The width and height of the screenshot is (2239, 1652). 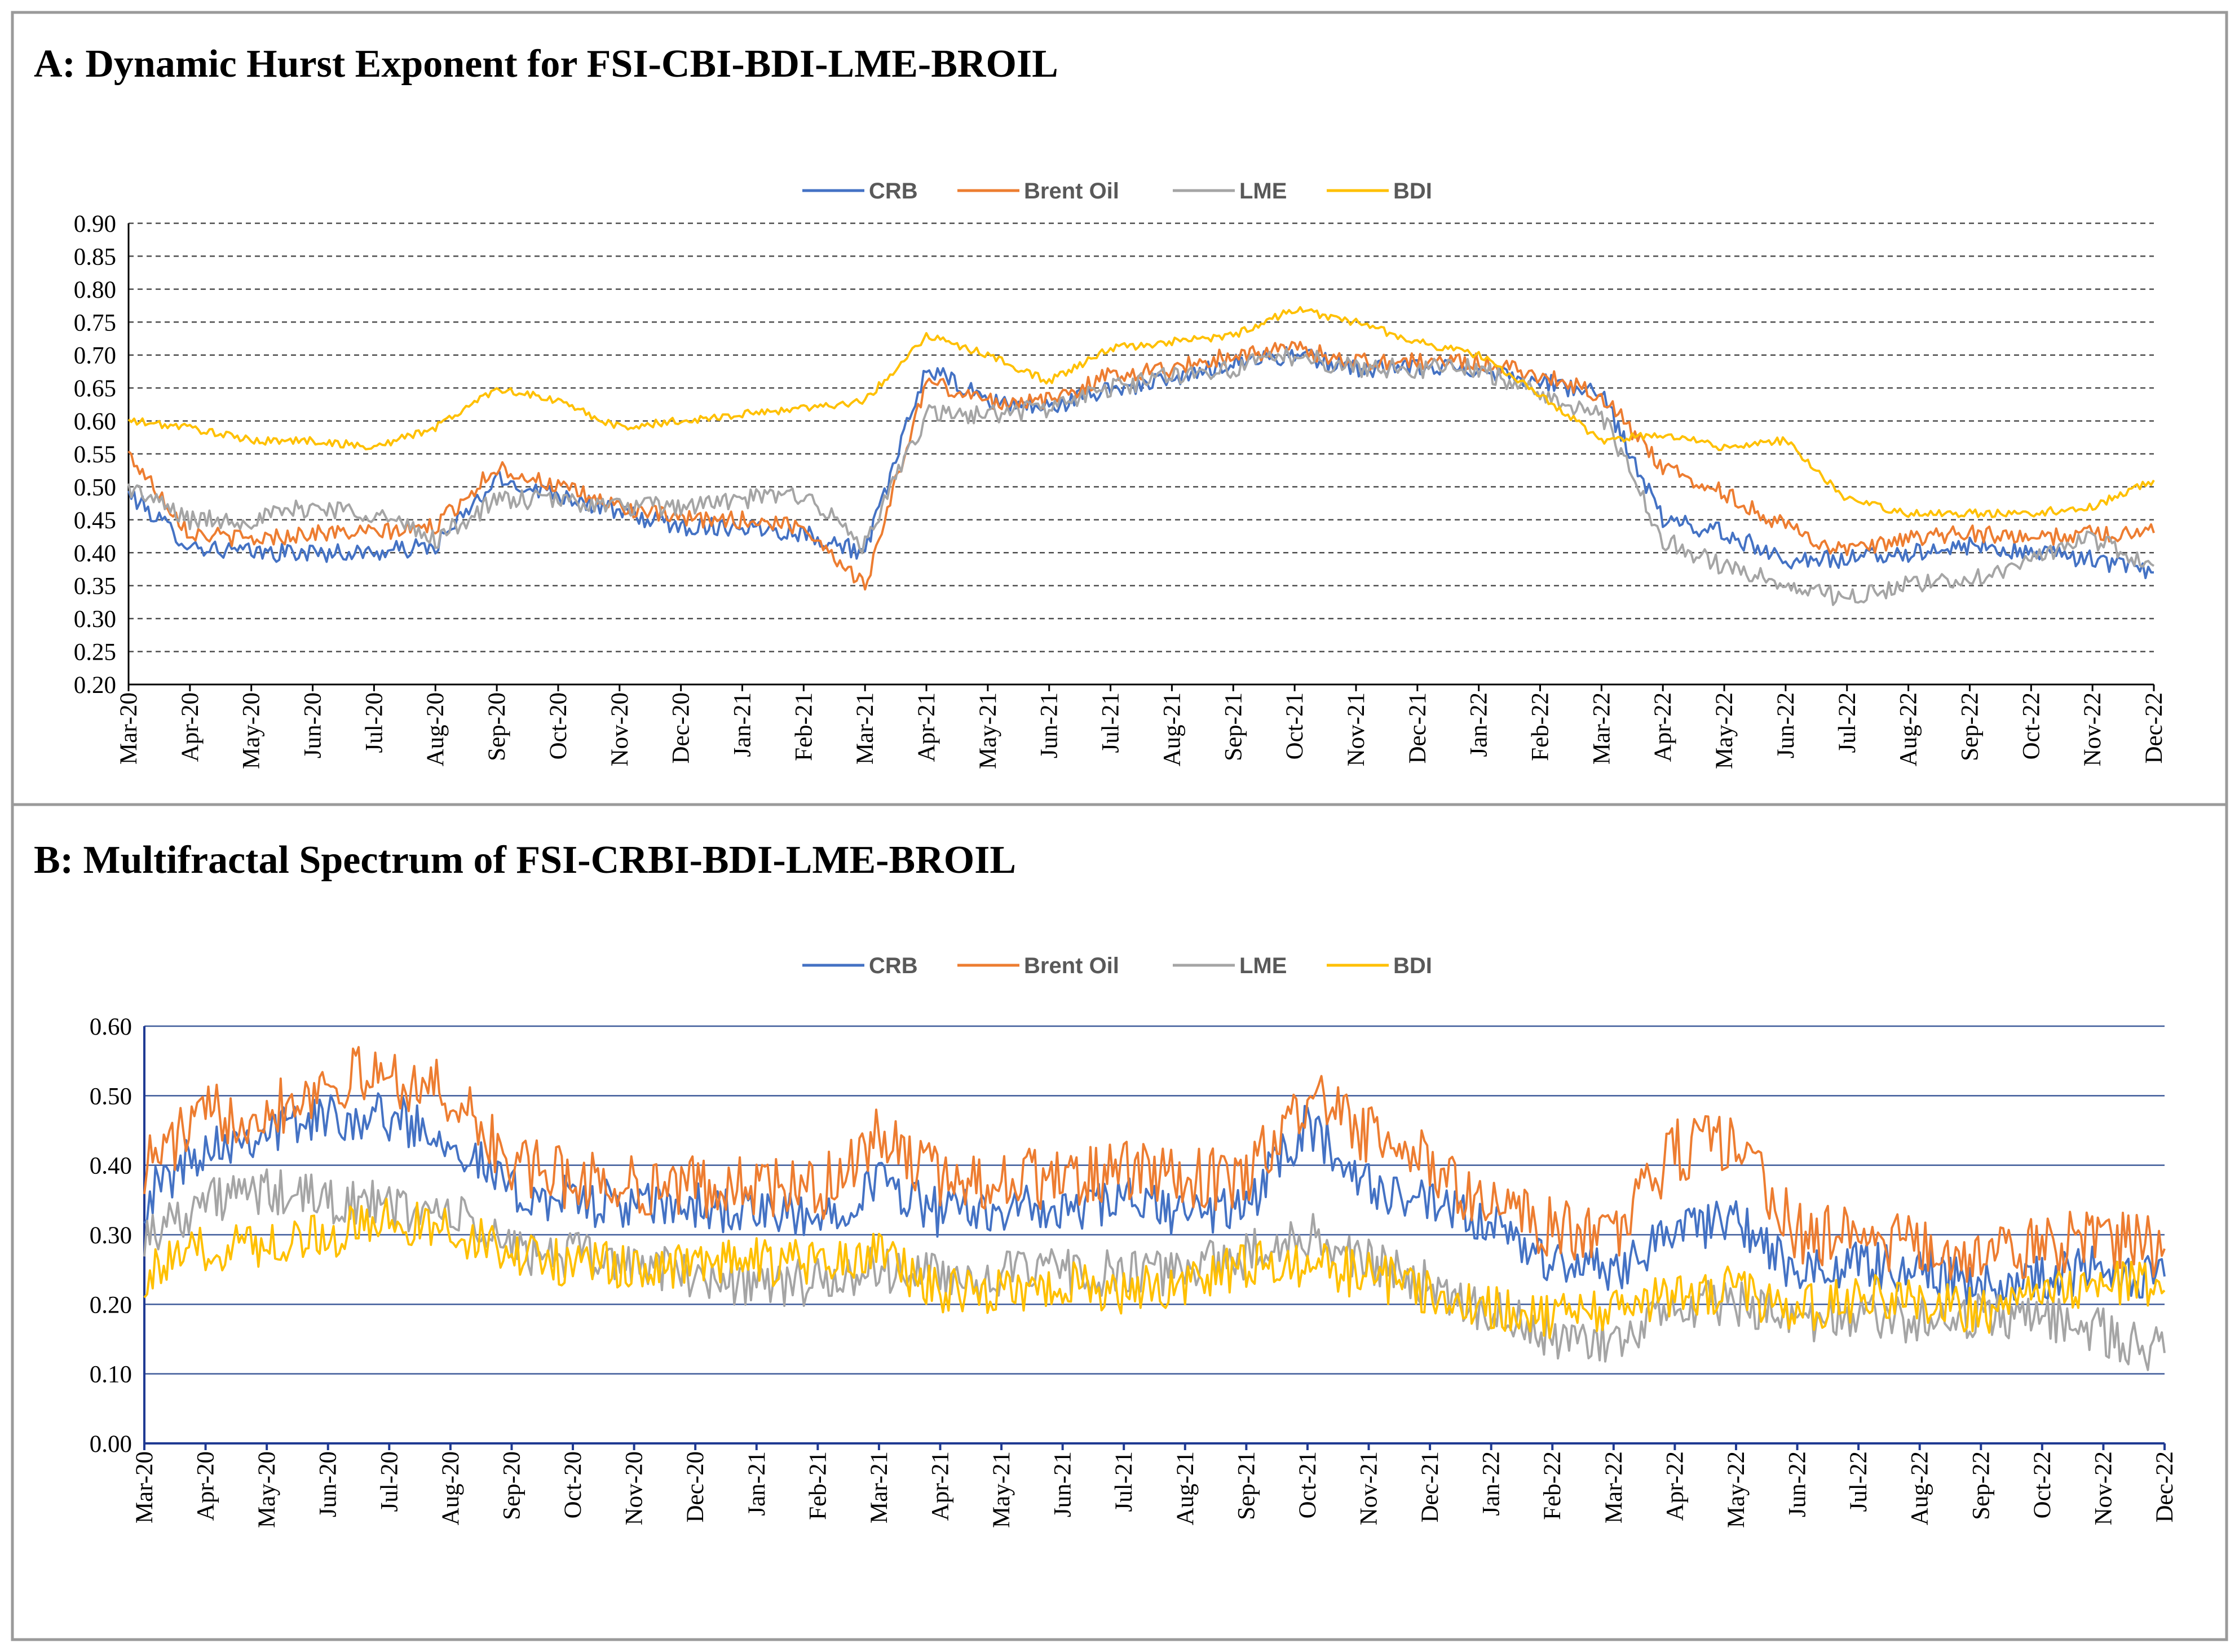 What do you see at coordinates (111, 1027) in the screenshot?
I see `y-tick-label: 0.60` at bounding box center [111, 1027].